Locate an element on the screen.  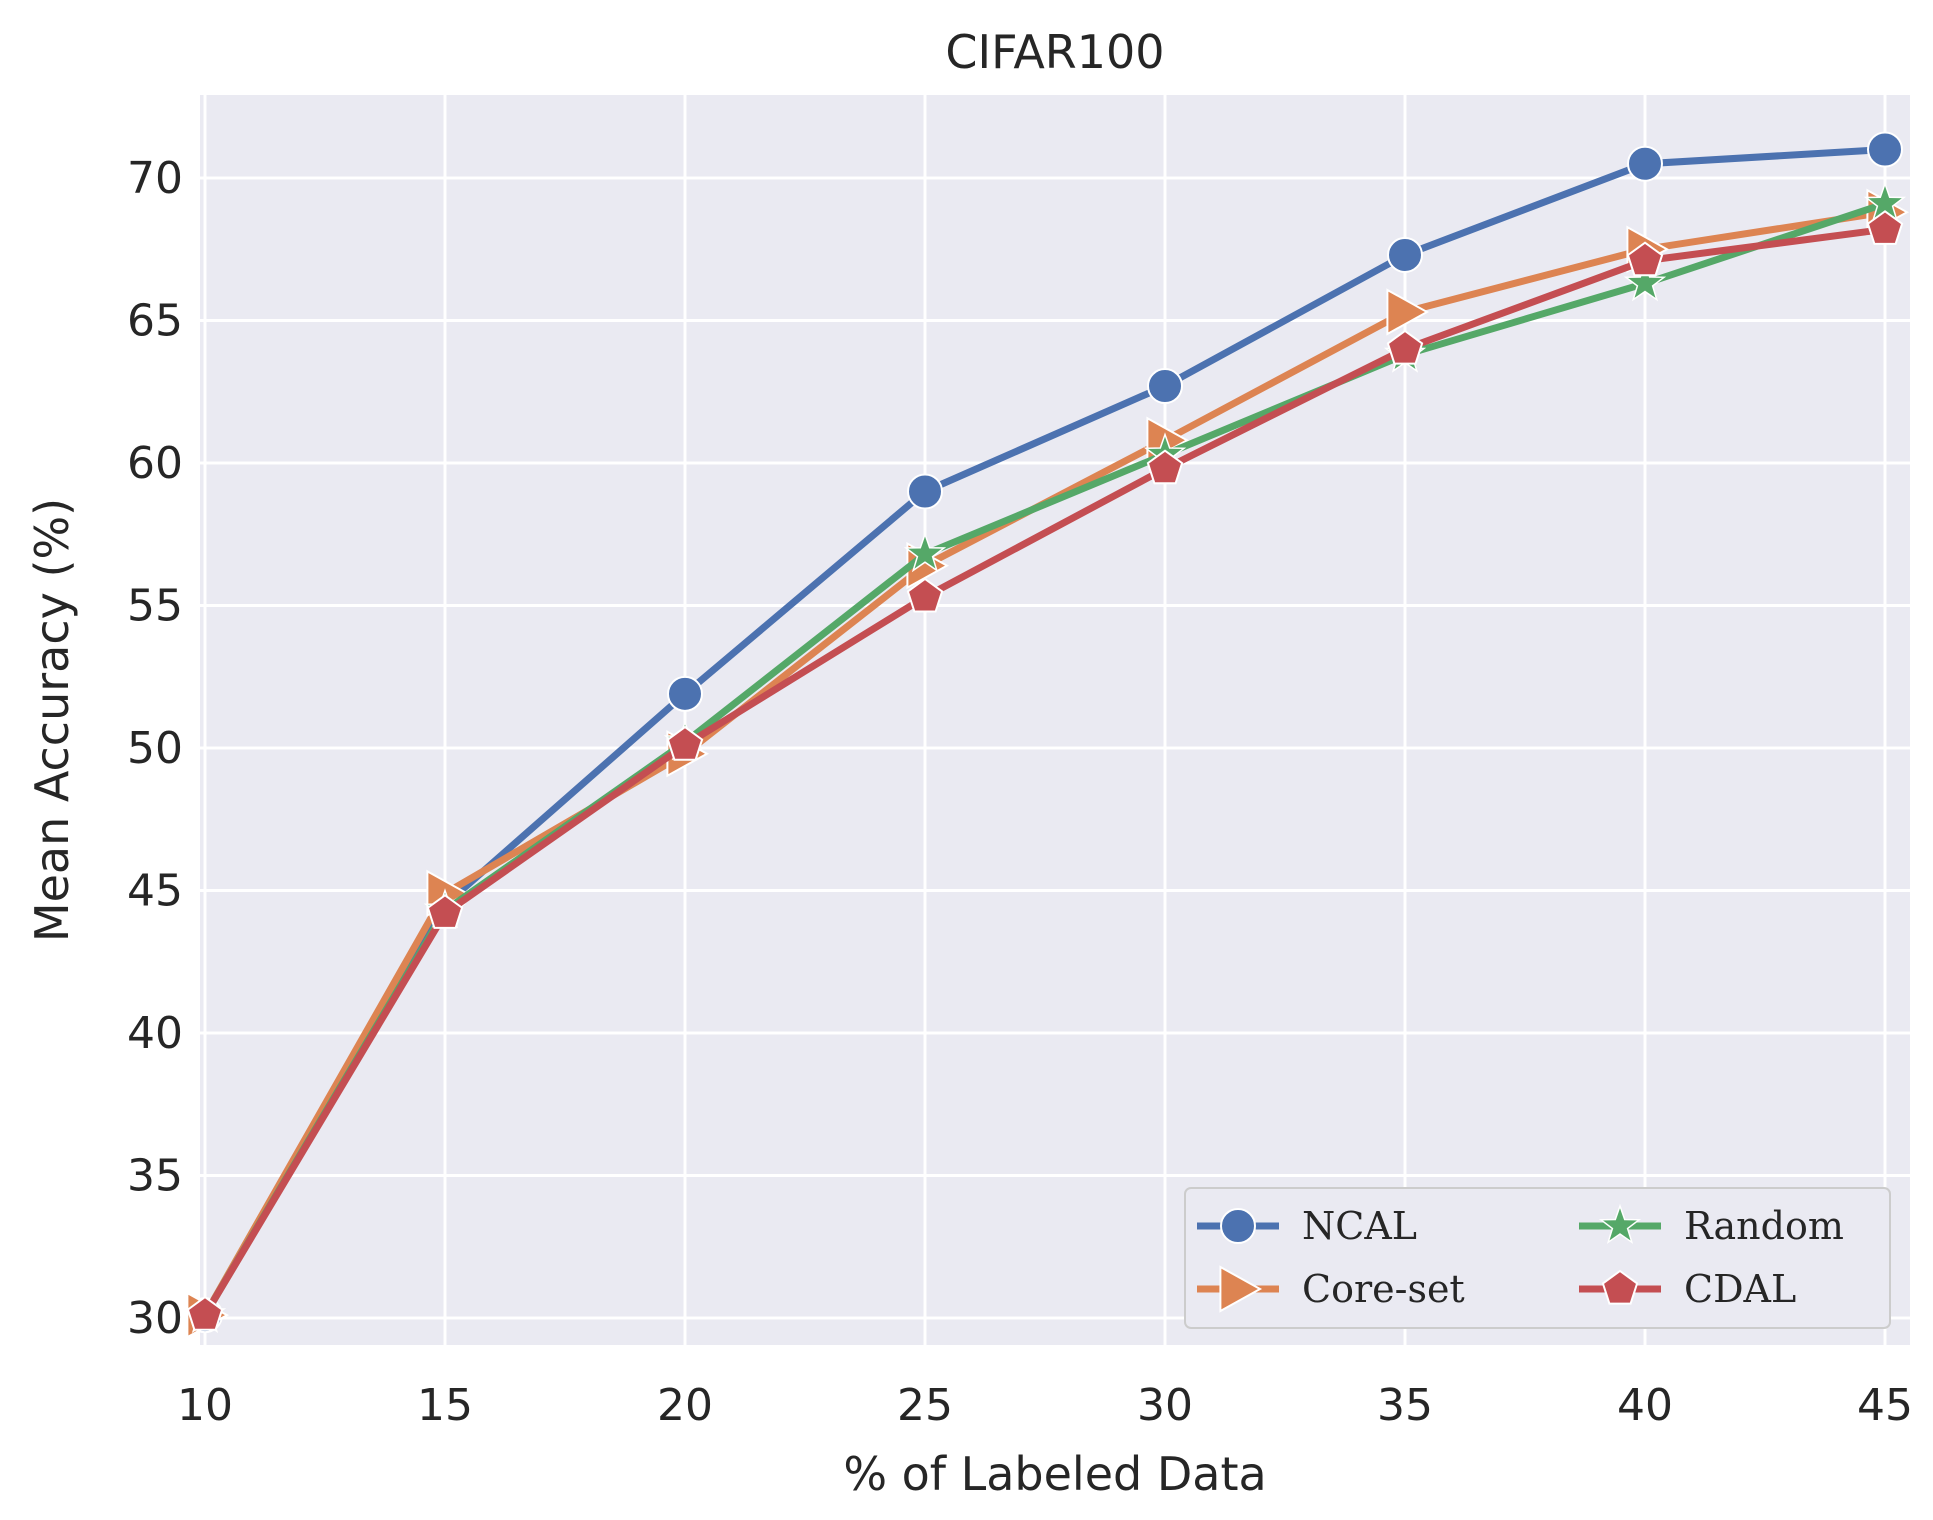
y-axis-title: Mean Accuracy (%) is located at coordinates (52, 720).